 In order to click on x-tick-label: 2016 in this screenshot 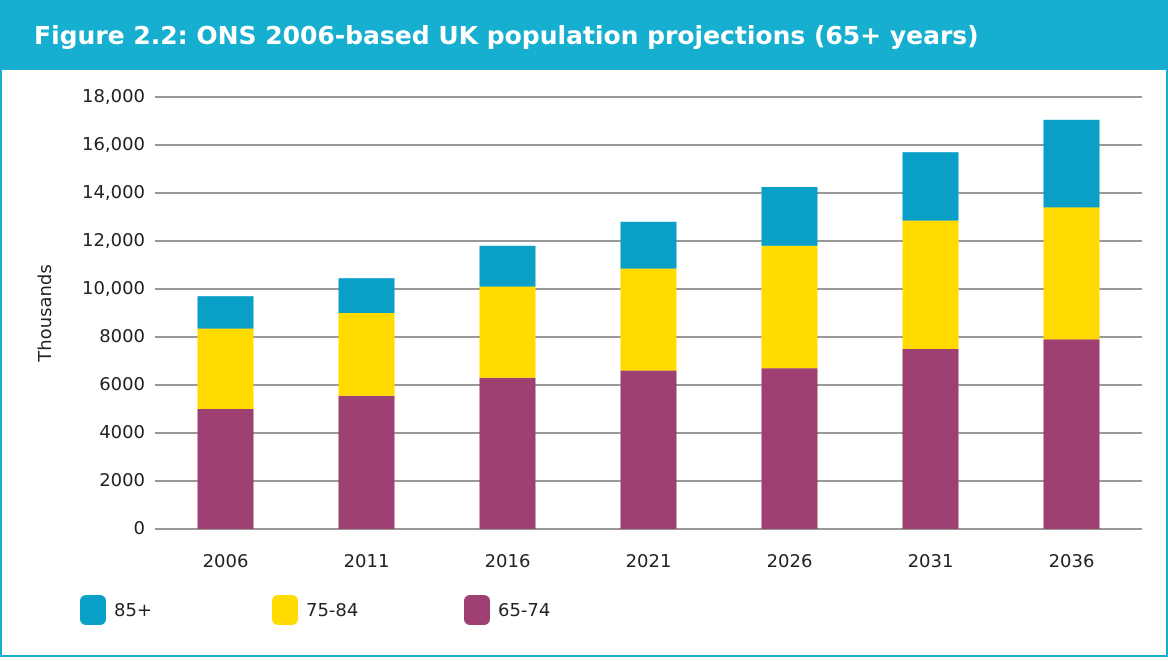, I will do `click(508, 561)`.